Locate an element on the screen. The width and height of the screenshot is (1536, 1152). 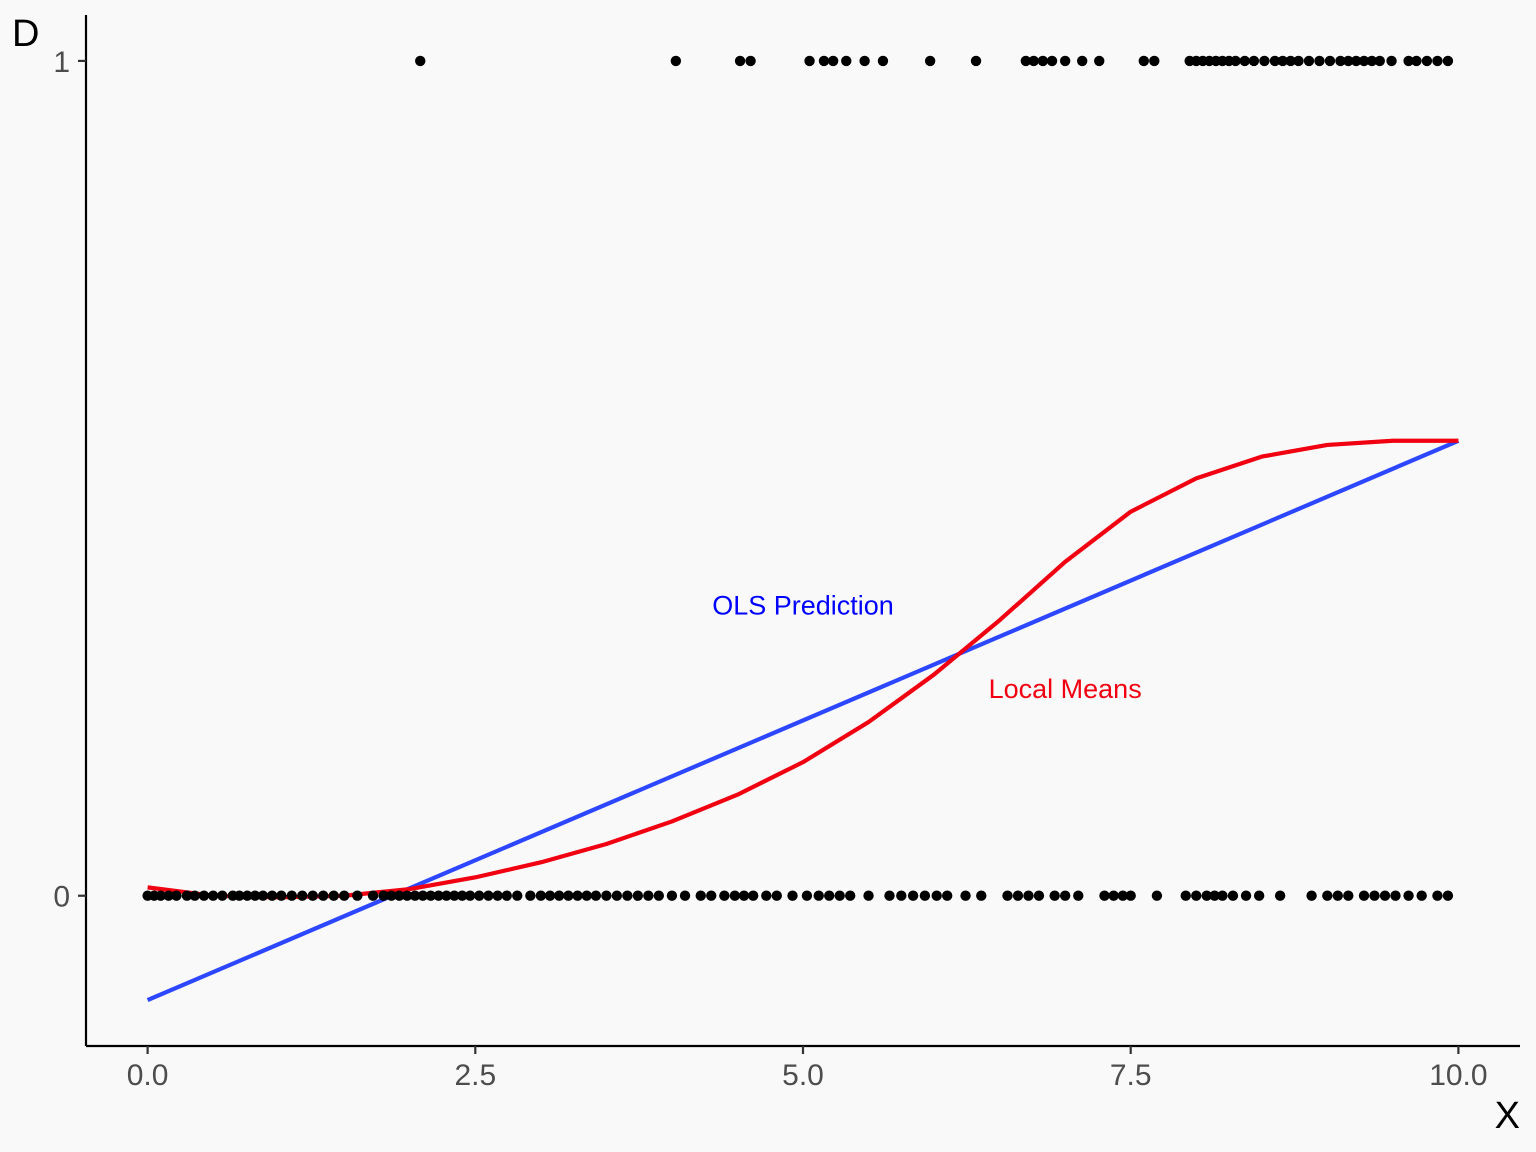
x-tick-label: 5.0 is located at coordinates (803, 1075).